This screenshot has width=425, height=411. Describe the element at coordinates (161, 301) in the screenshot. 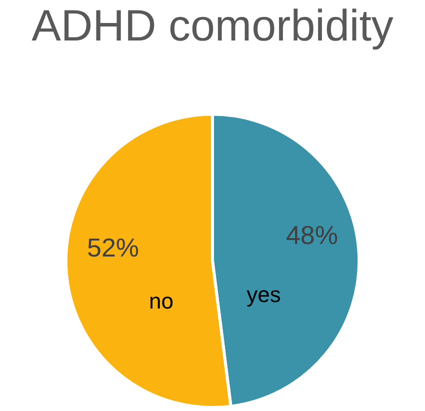

I see `slice-label: no` at that location.